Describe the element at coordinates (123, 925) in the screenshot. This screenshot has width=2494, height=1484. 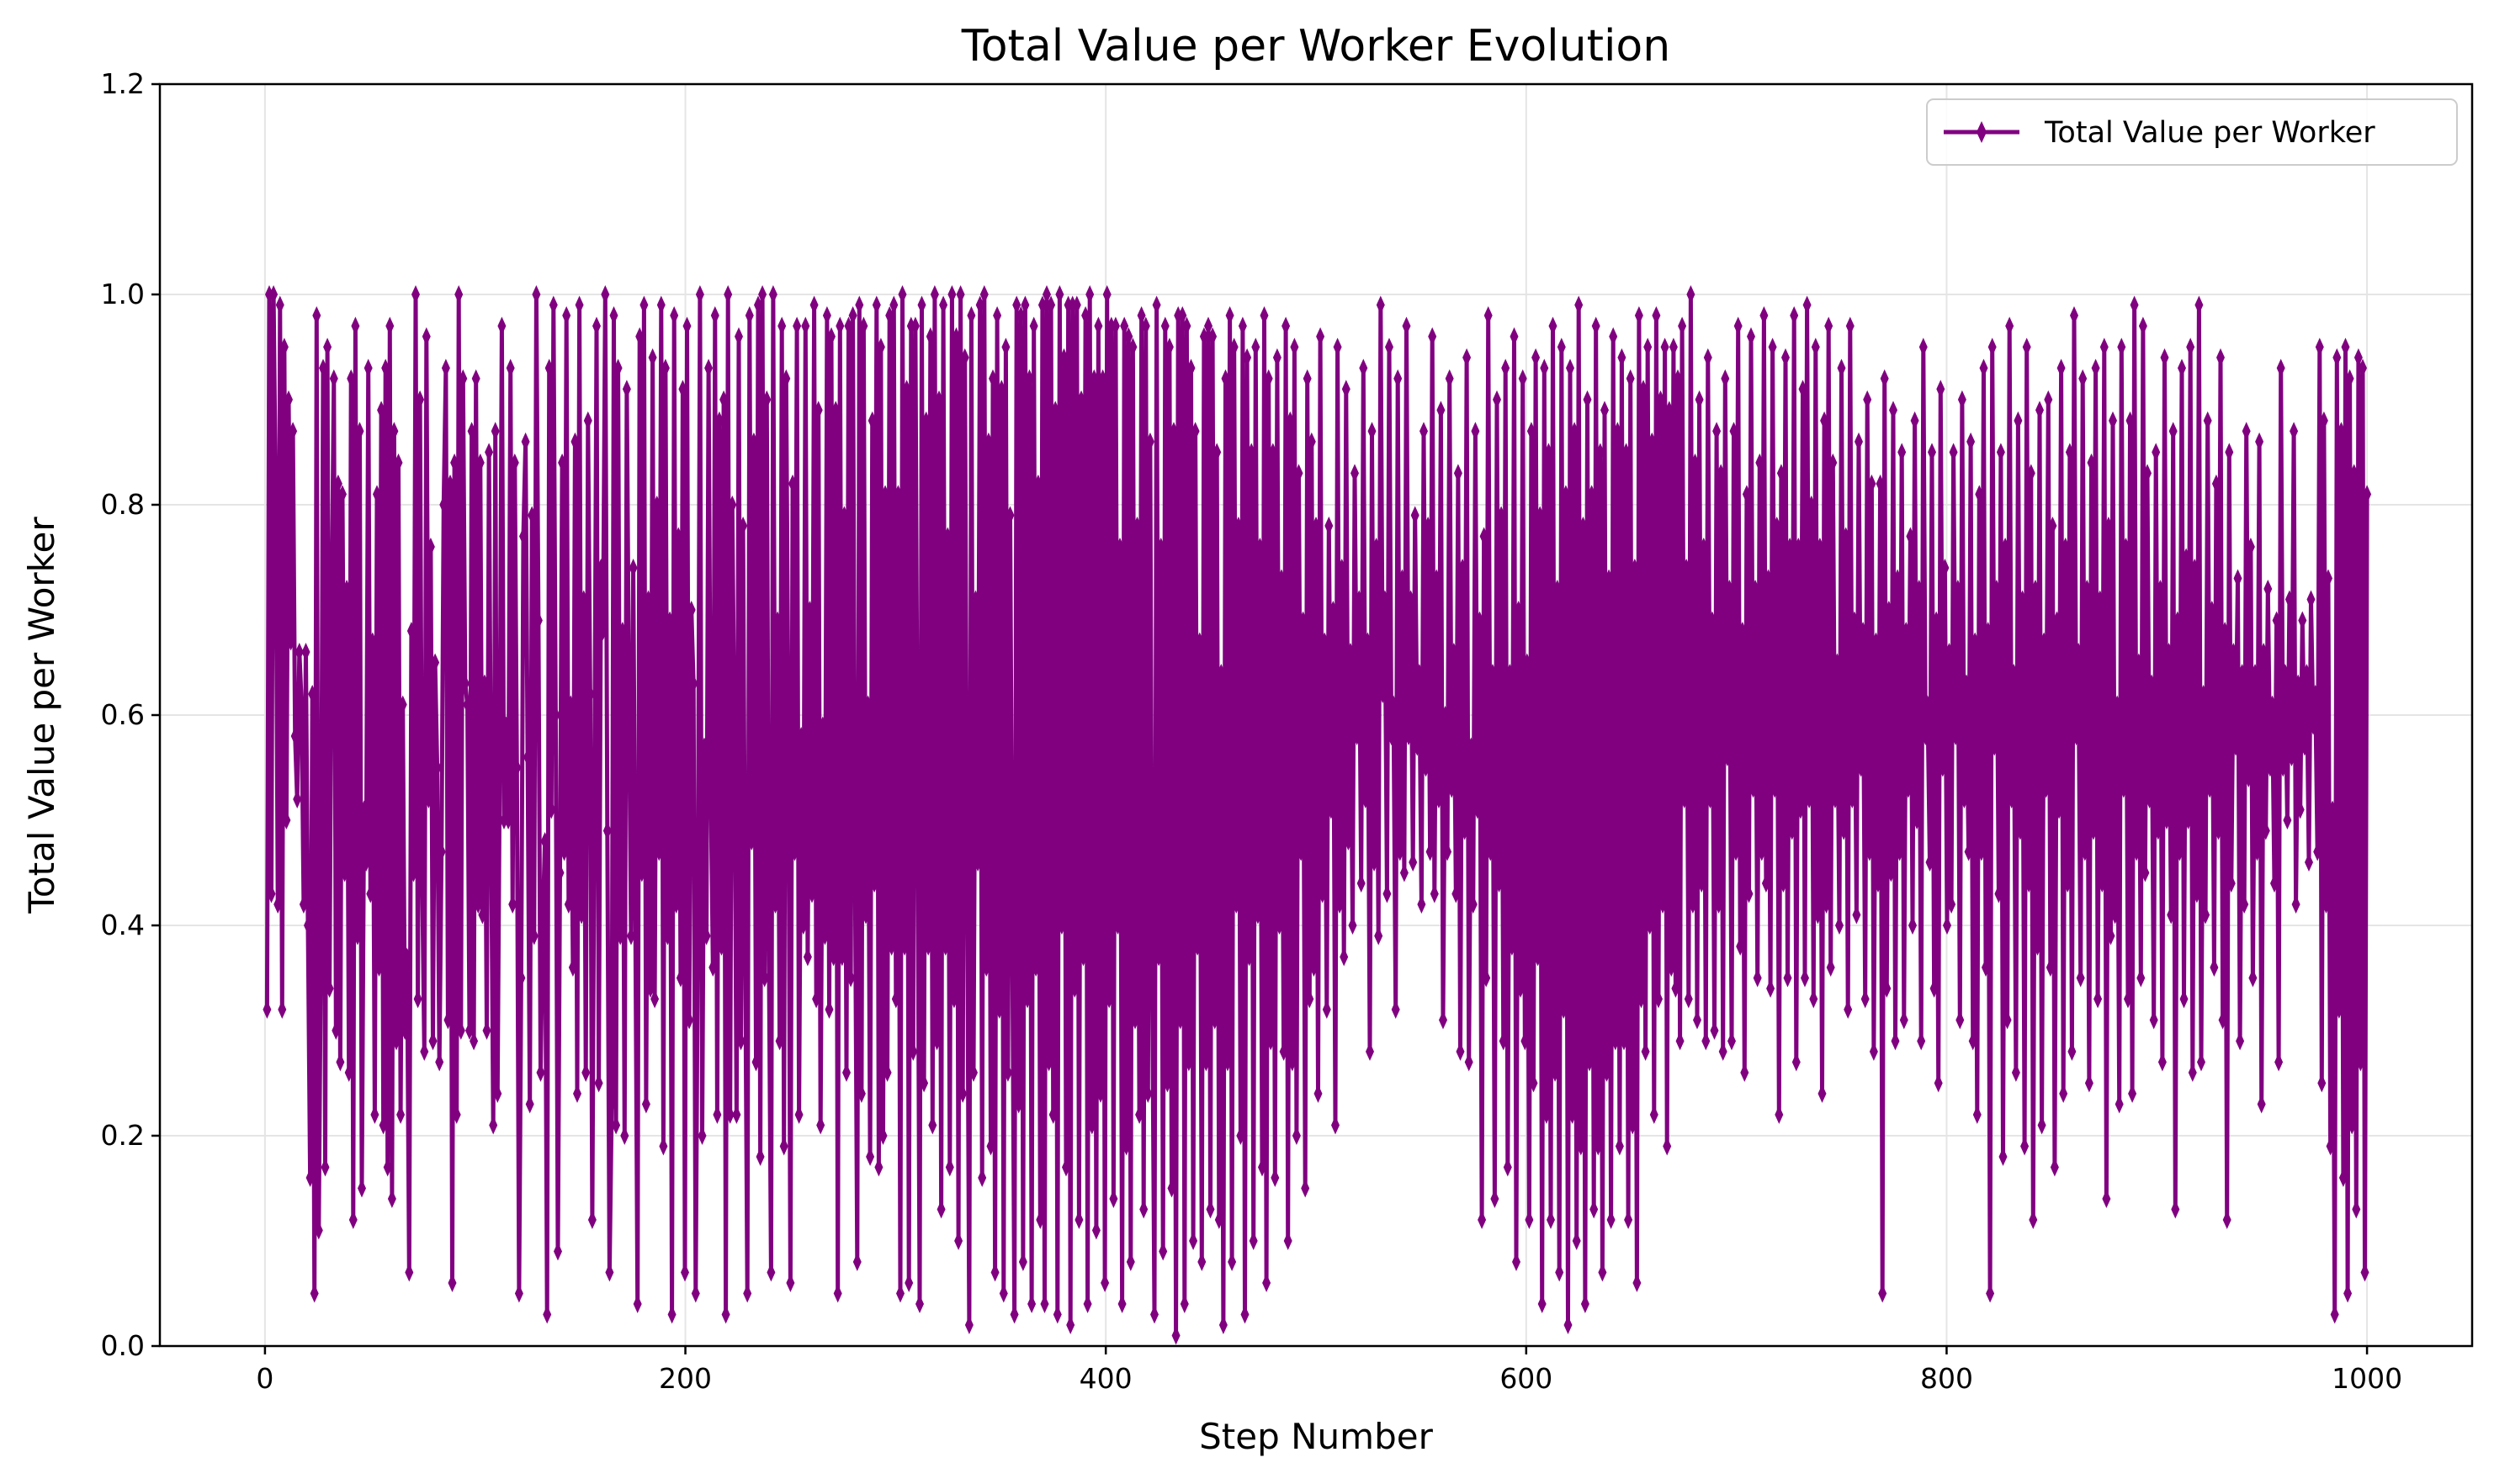
I see `y-tick-label: 0.4` at that location.